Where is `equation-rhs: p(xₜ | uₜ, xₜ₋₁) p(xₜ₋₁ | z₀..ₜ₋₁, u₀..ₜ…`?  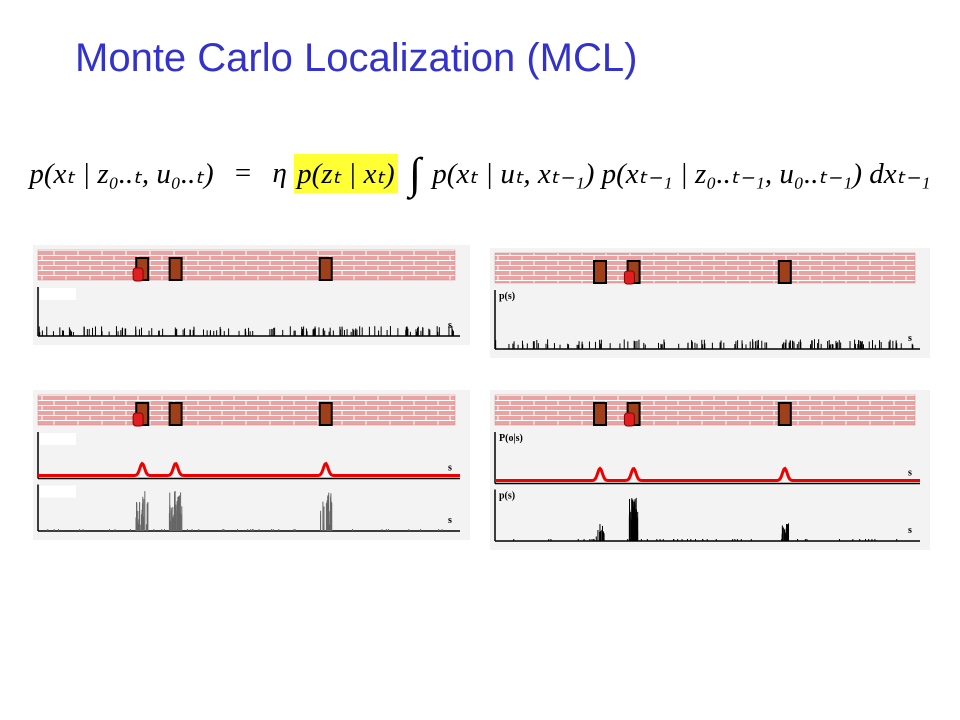 equation-rhs: p(xₜ | uₜ, xₜ₋₁) p(xₜ₋₁ | z₀..ₜ₋₁, u₀..ₜ… is located at coordinates (681, 174).